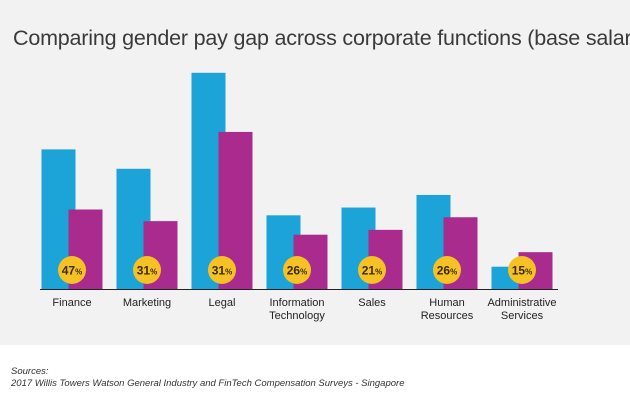  I want to click on sources-label: Sources:, so click(30, 371).